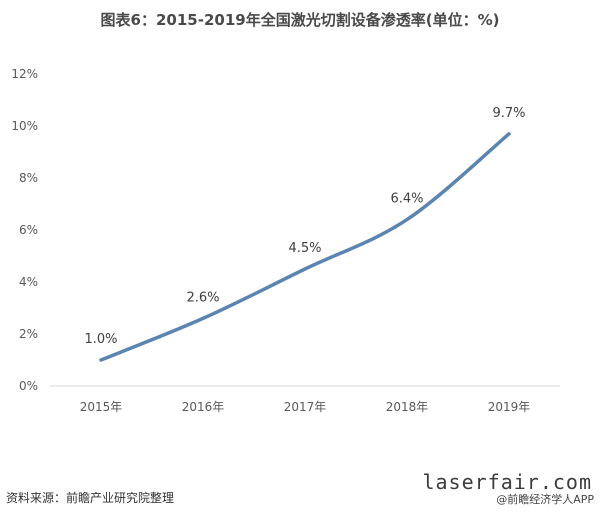 This screenshot has width=600, height=517. What do you see at coordinates (28, 386) in the screenshot?
I see `y-tick-label: 0%` at bounding box center [28, 386].